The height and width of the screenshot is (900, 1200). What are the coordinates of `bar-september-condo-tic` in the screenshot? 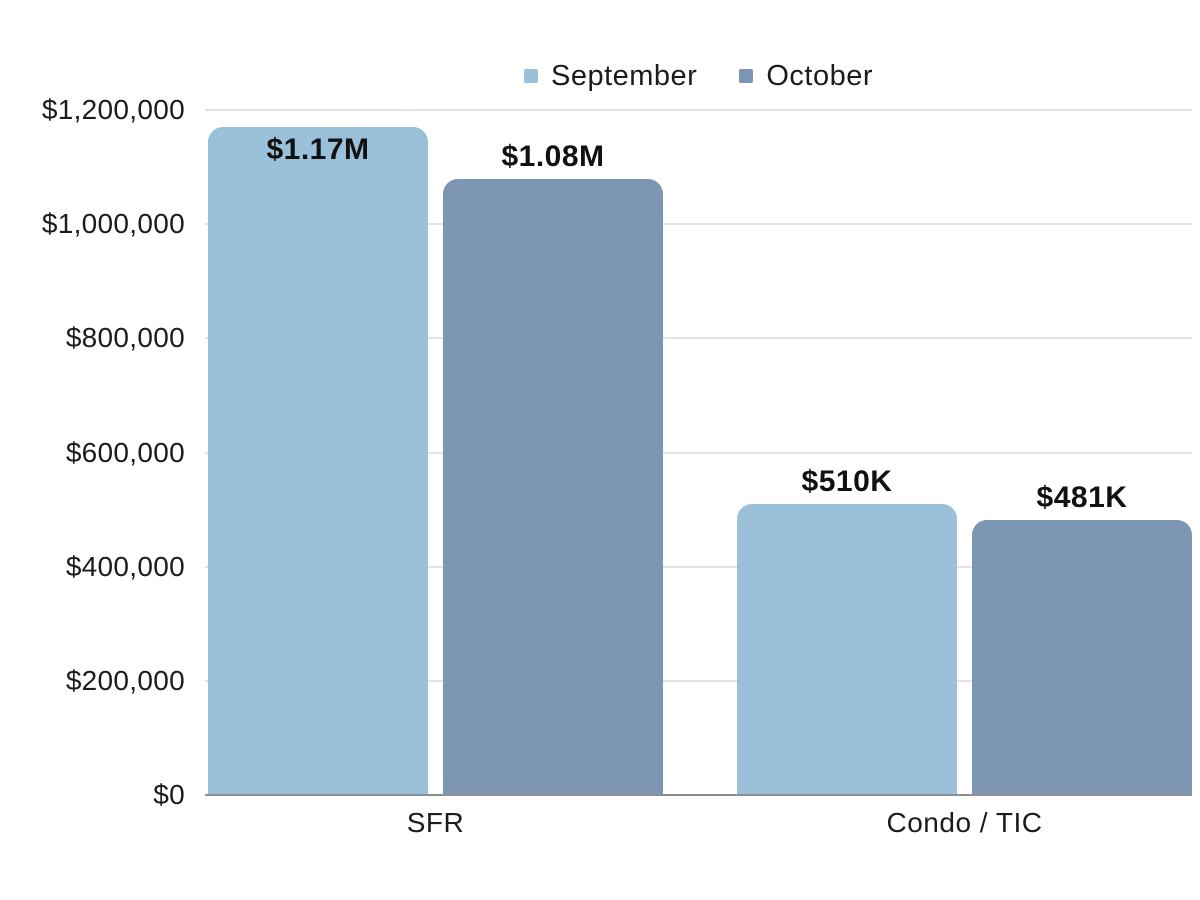 It's located at (847, 649).